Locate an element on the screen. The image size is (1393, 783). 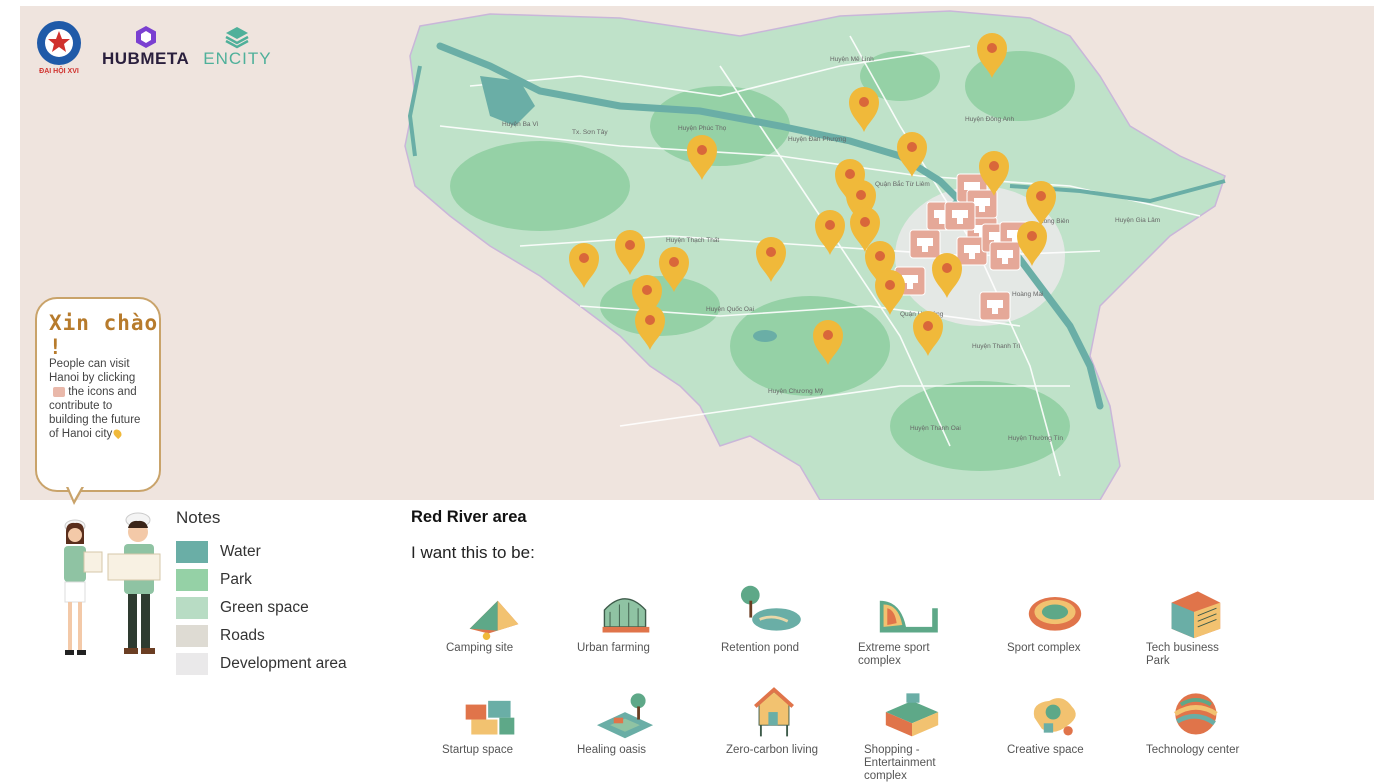
pin-inline-icon is located at coordinates (118, 434).